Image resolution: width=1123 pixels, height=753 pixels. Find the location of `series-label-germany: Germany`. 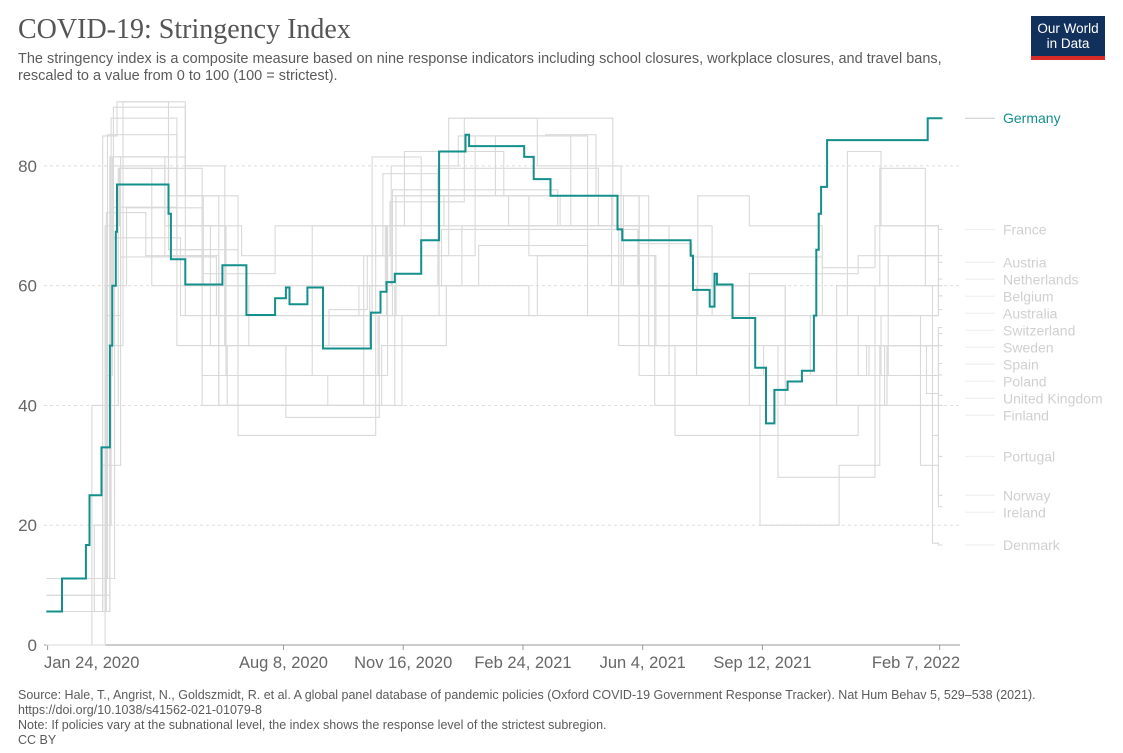

series-label-germany: Germany is located at coordinates (1032, 118).